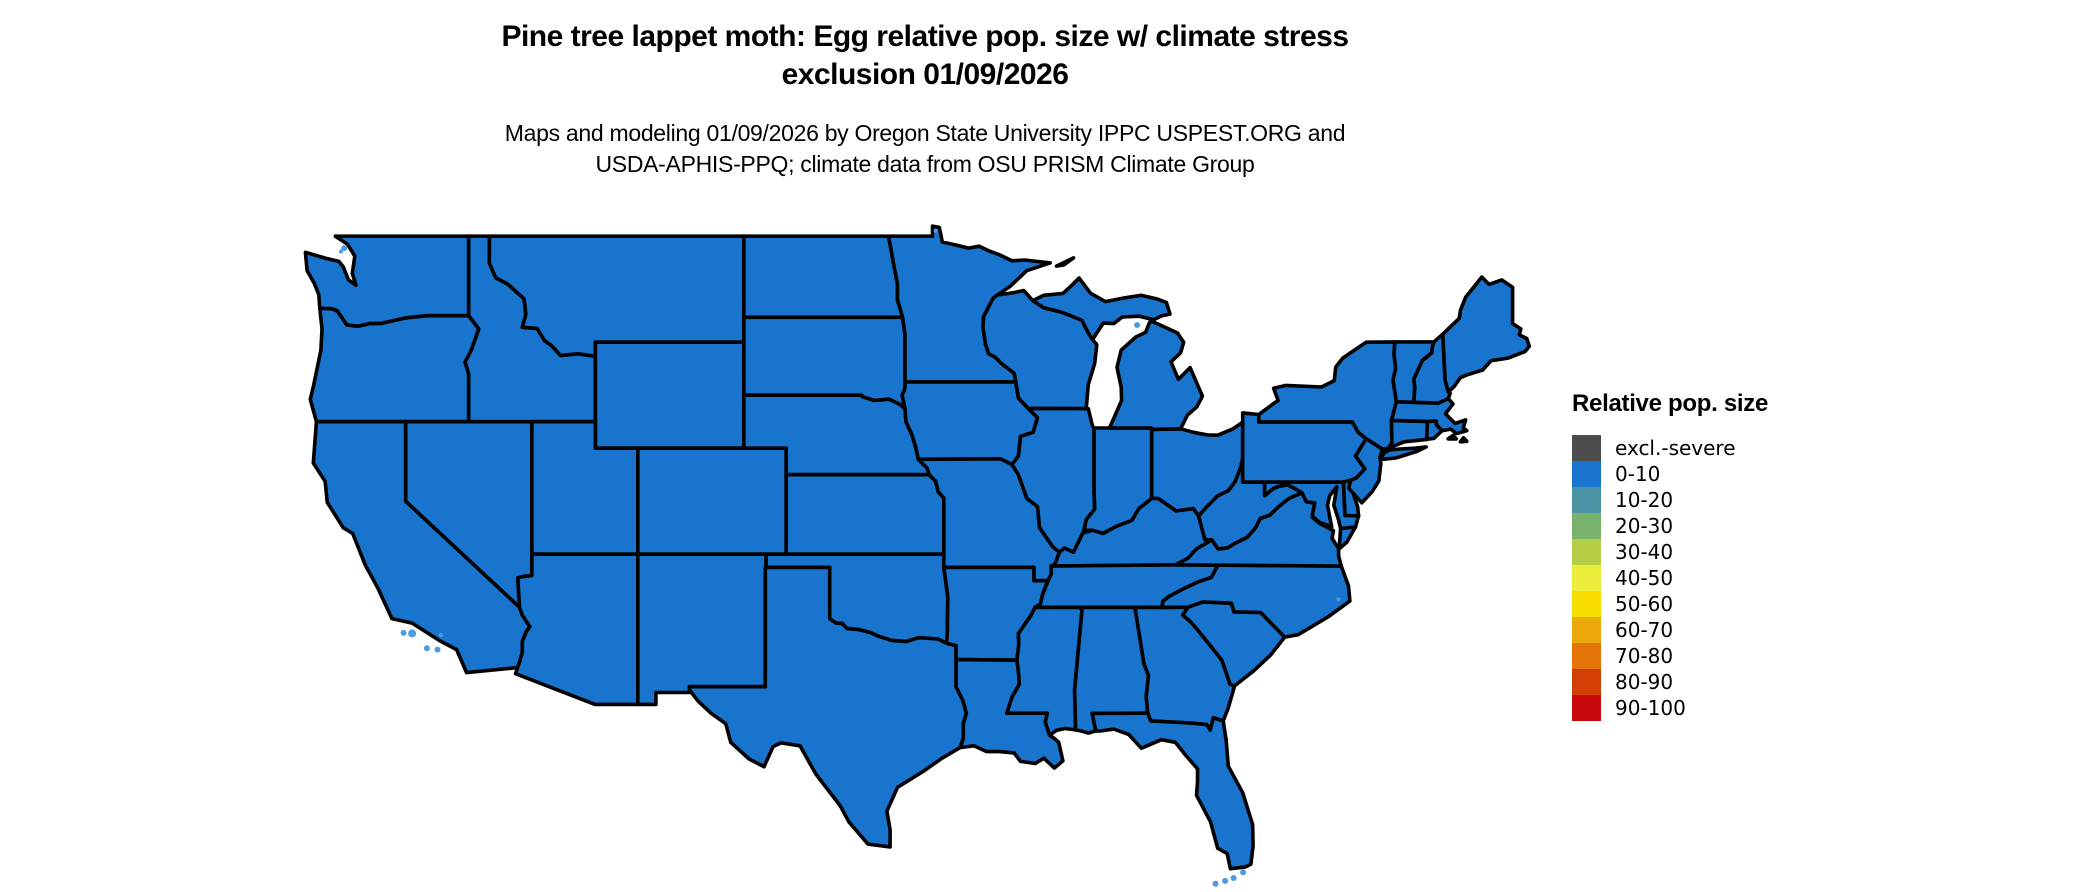 The width and height of the screenshot is (2100, 892). I want to click on legend-label: 60-70, so click(1644, 630).